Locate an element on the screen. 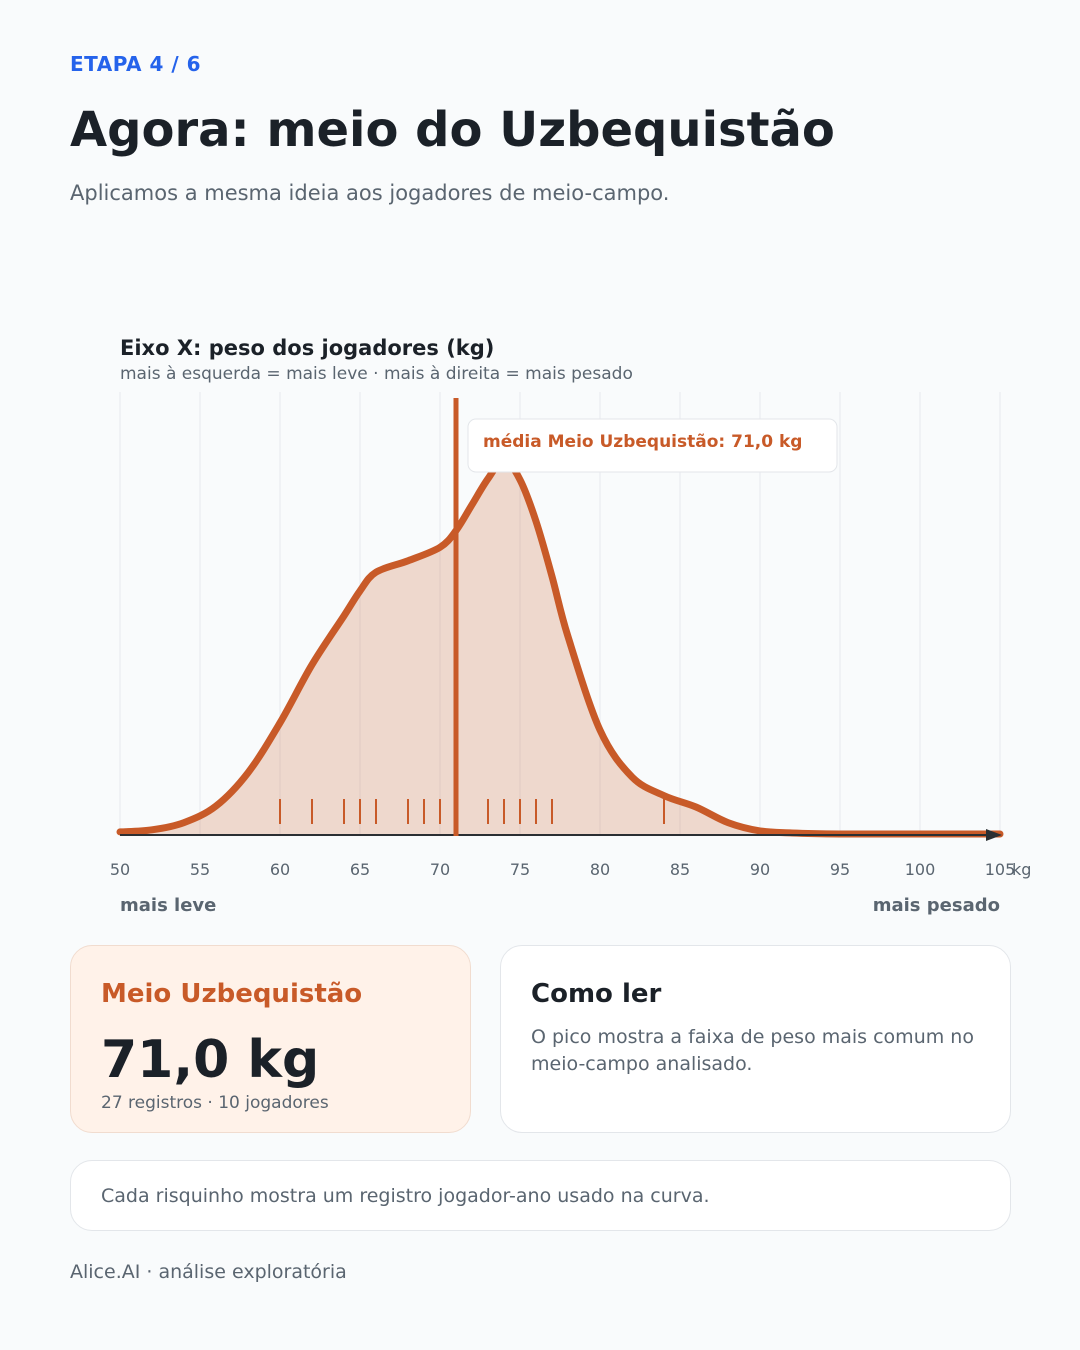 Image resolution: width=1080 pixels, height=1350 pixels. x-tick-label: 105 is located at coordinates (1000, 869).